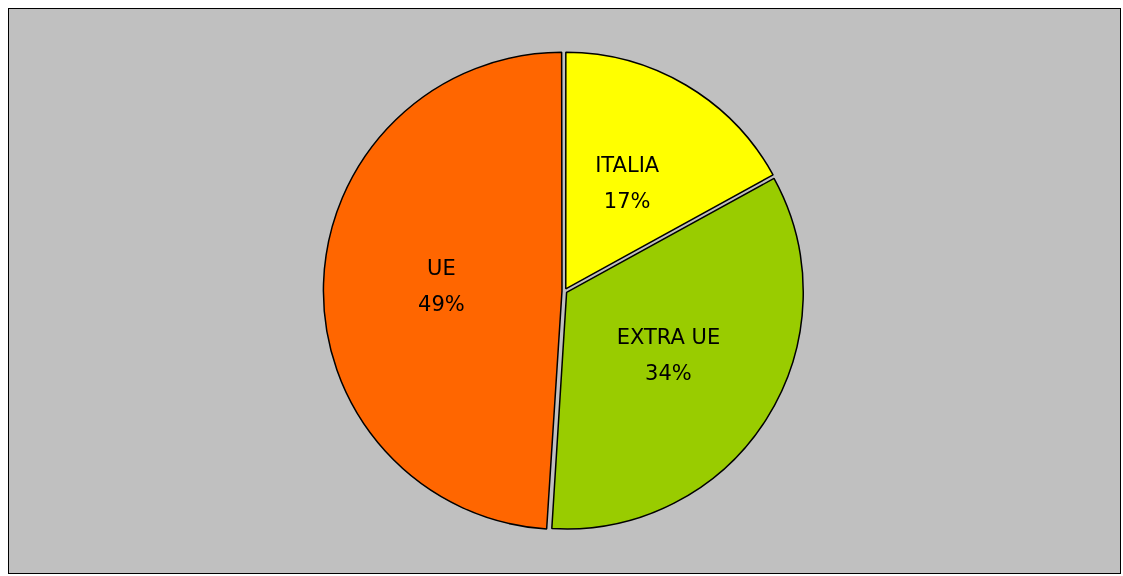 This screenshot has width=1123, height=576. Describe the element at coordinates (441, 303) in the screenshot. I see `data-label: 49%` at that location.